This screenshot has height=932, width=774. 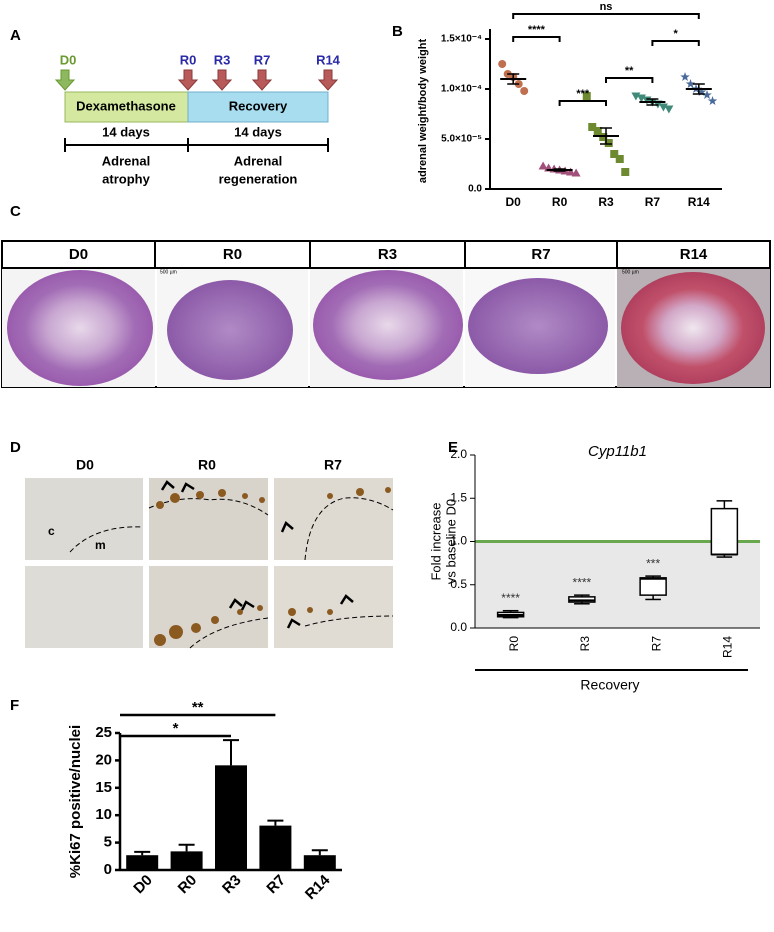 What do you see at coordinates (176, 728) in the screenshot?
I see `significance-label: *` at bounding box center [176, 728].